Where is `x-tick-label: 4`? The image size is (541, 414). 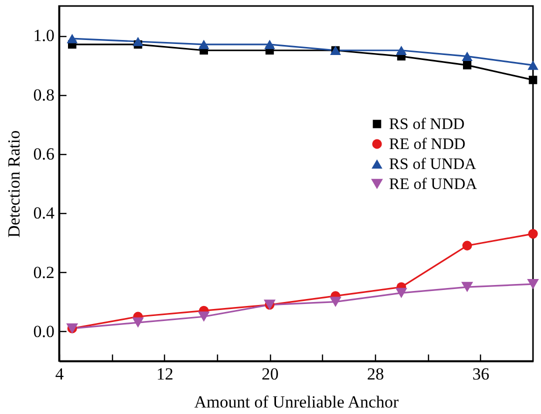
x-tick-label: 4 is located at coordinates (59, 374).